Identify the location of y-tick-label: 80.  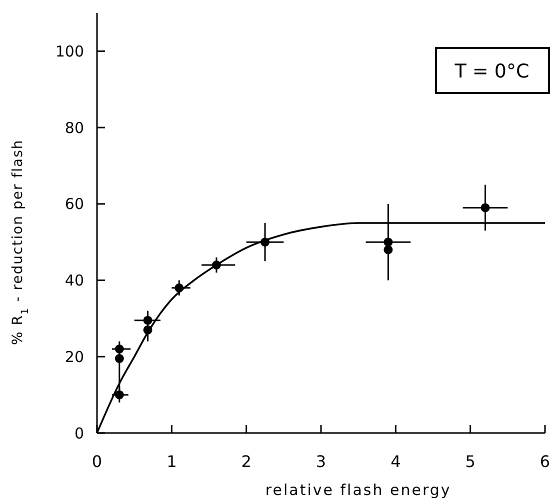
(74, 127).